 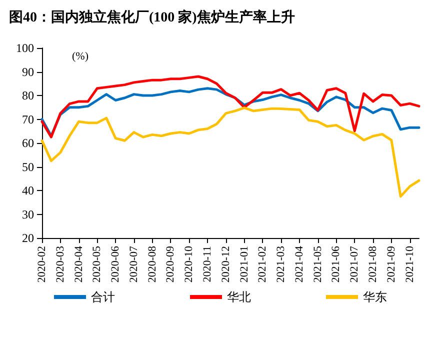 I want to click on legend-label: 华东, so click(x=375, y=297).